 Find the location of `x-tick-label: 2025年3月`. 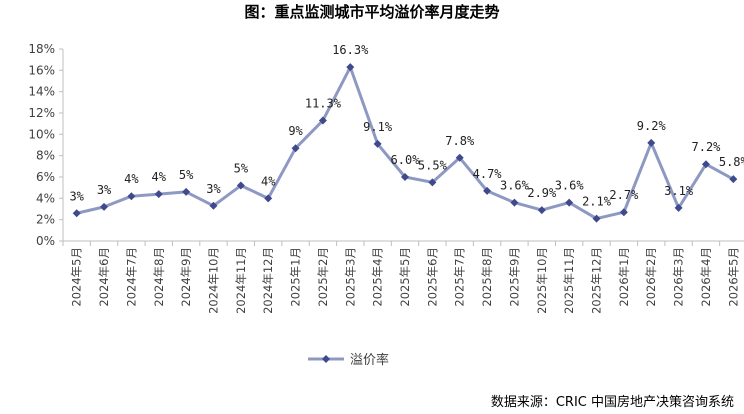

x-tick-label: 2025年3月 is located at coordinates (350, 277).